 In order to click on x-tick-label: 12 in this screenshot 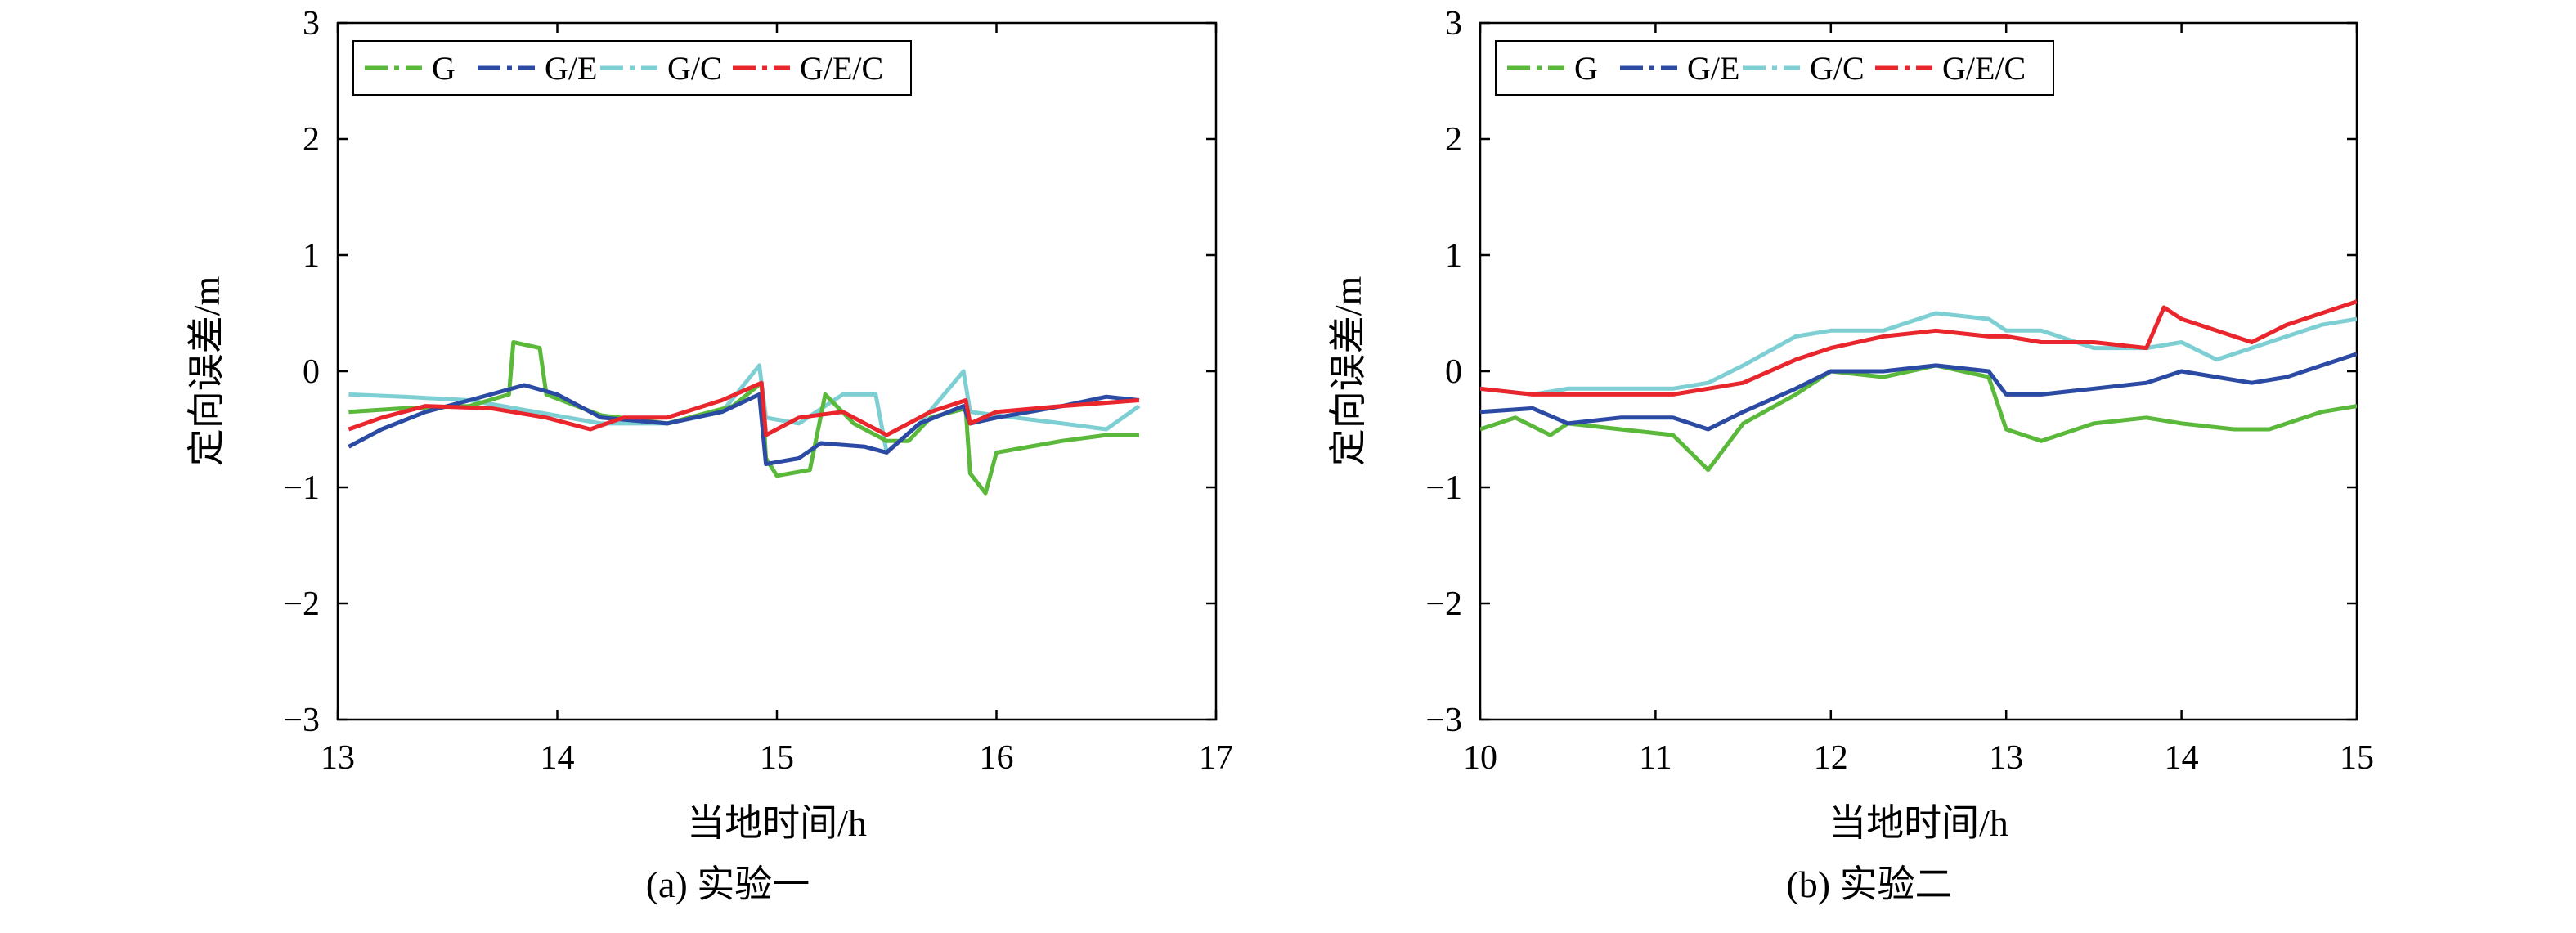, I will do `click(1831, 758)`.